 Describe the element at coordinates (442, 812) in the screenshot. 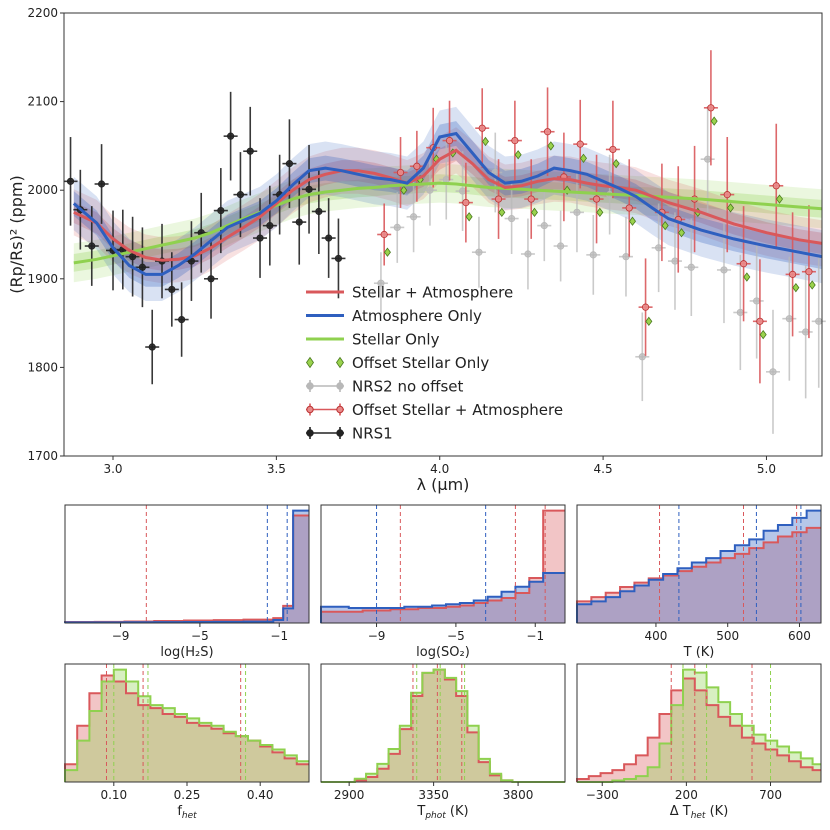

I see `x-axis-label: Tphot (K)` at that location.